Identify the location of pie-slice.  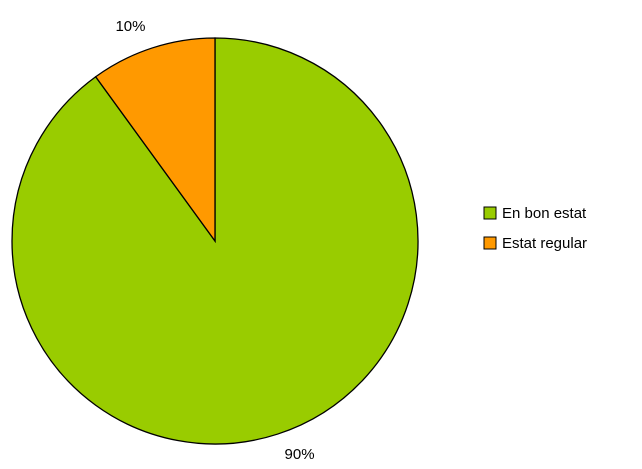
(155, 140).